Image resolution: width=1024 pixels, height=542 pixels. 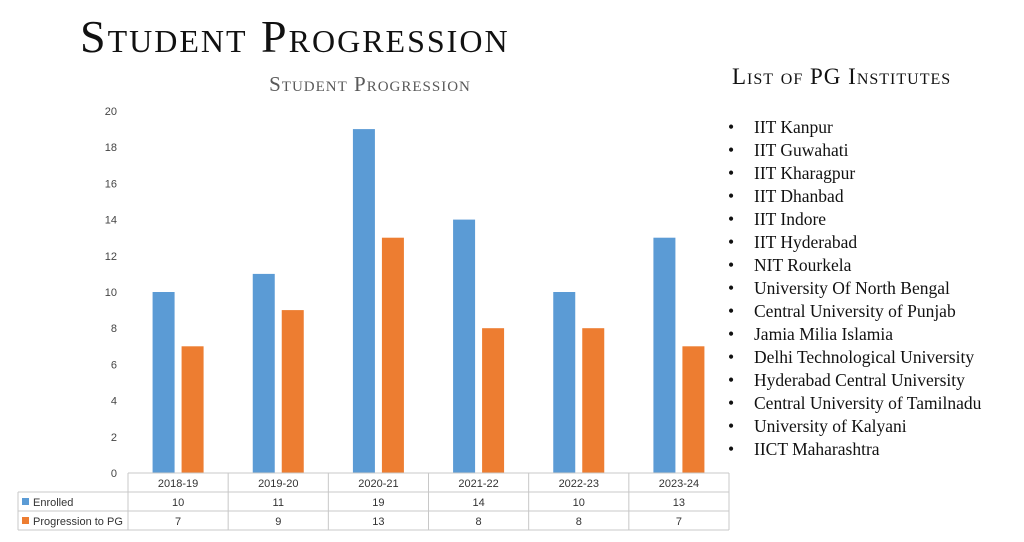 What do you see at coordinates (370, 84) in the screenshot?
I see `chart-title: Student Progression` at bounding box center [370, 84].